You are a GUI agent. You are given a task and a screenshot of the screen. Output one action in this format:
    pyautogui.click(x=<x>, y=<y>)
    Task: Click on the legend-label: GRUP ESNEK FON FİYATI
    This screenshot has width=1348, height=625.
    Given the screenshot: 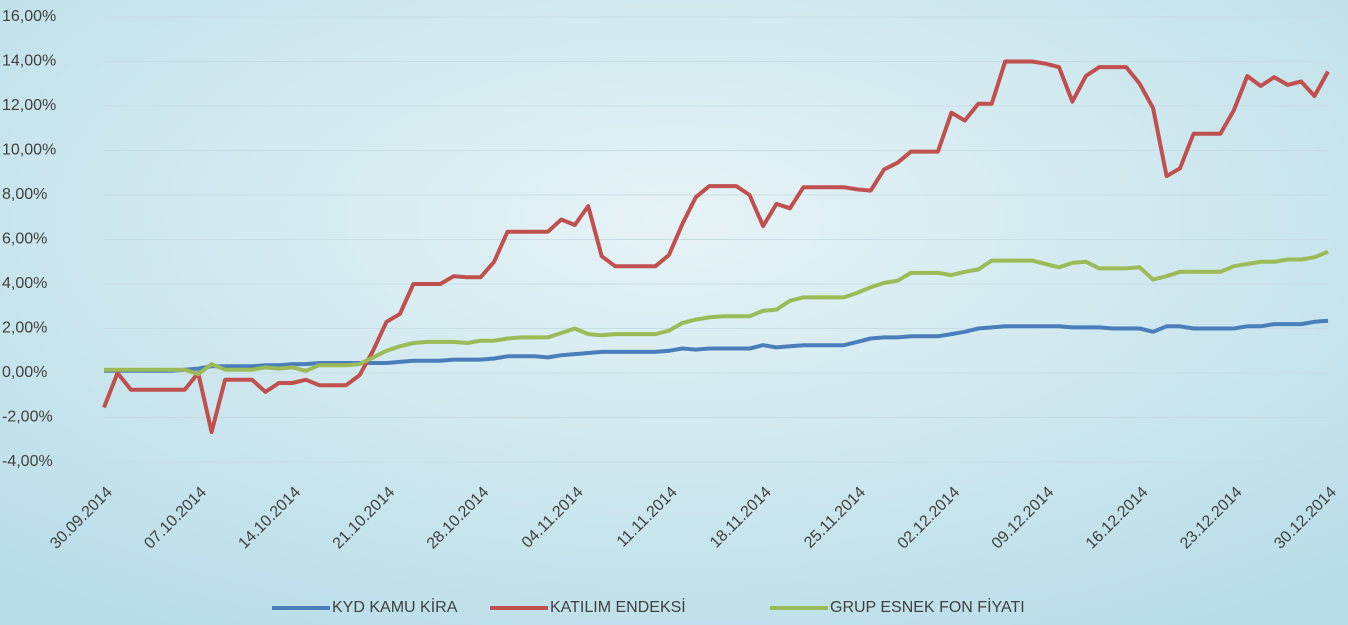 What is the action you would take?
    pyautogui.click(x=927, y=606)
    